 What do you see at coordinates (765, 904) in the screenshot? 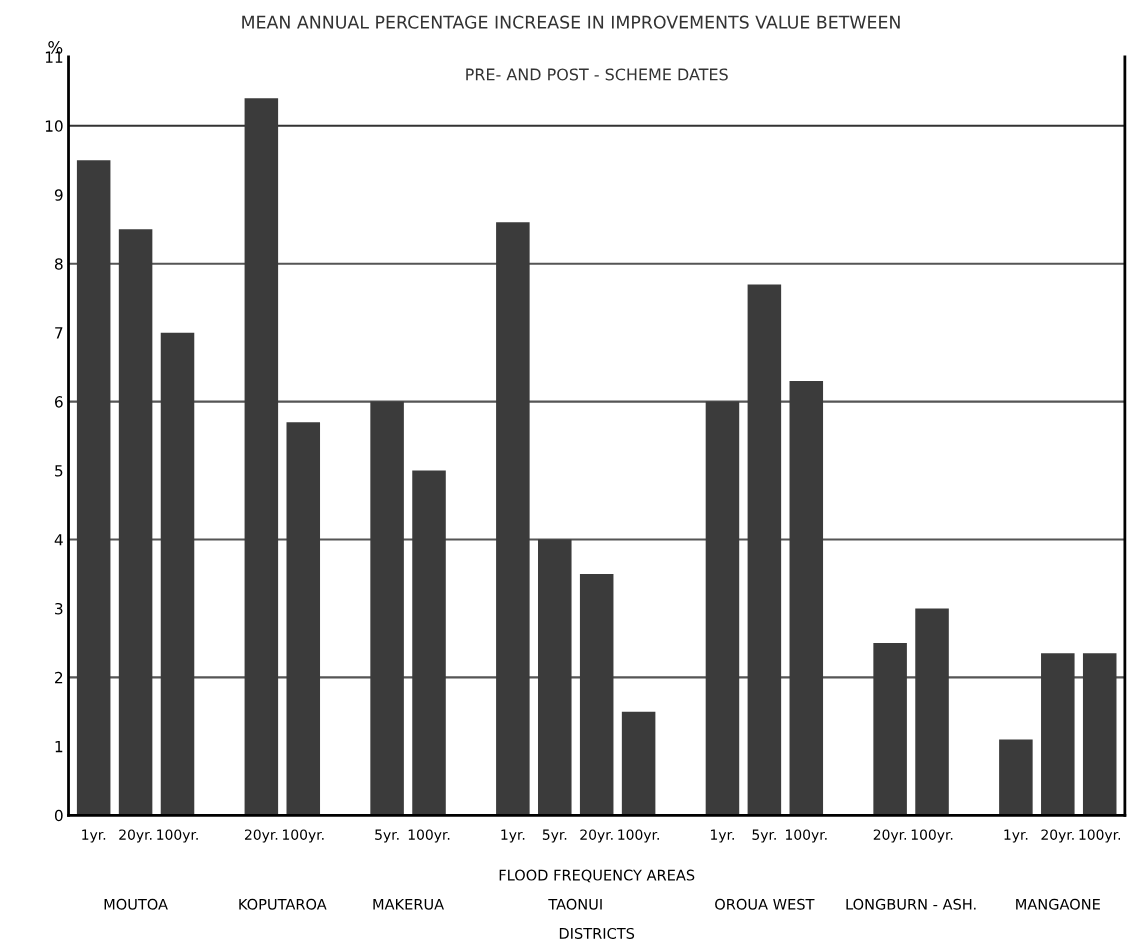
I see `text: OROUA WEST` at bounding box center [765, 904].